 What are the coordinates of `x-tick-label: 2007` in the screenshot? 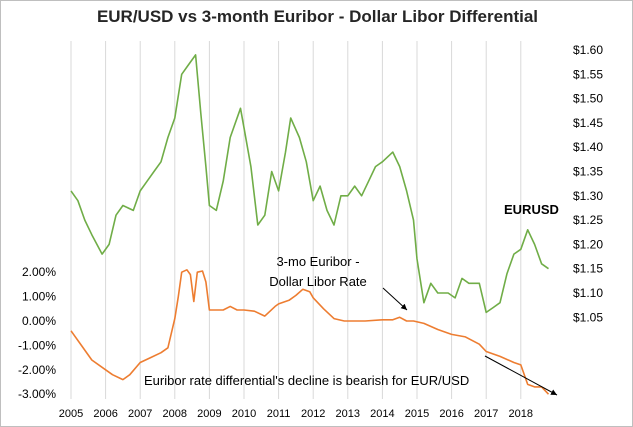 It's located at (140, 414).